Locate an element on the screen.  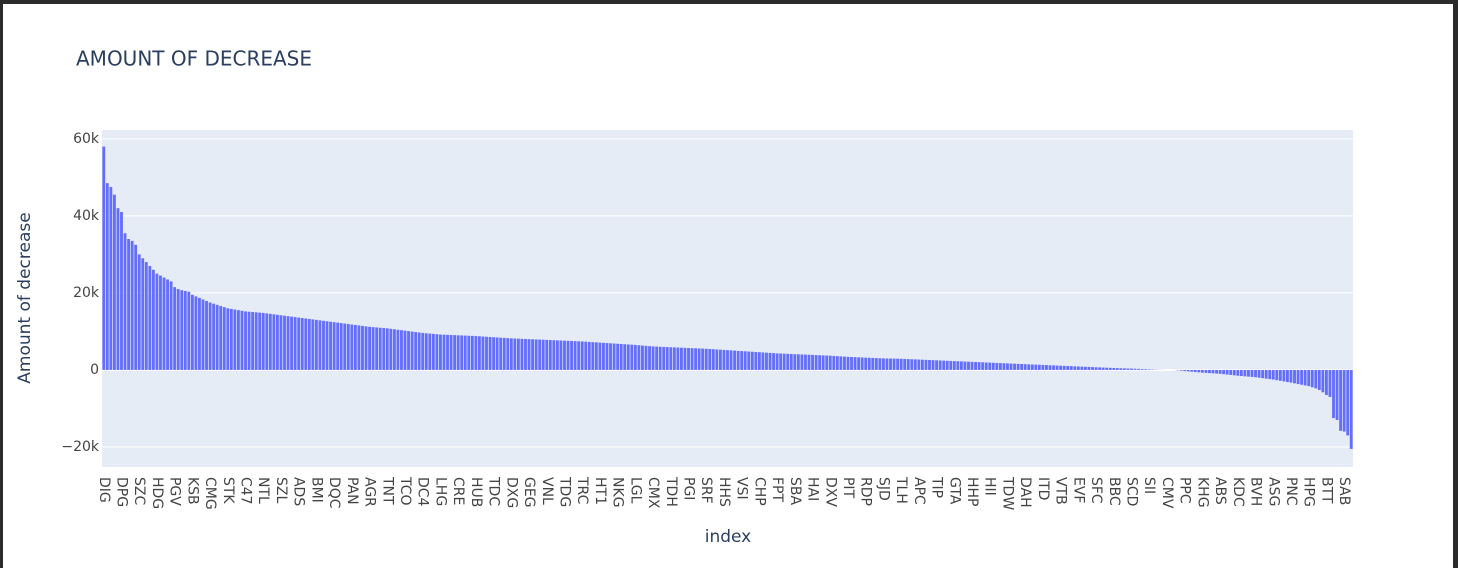
x-tick-label: SCD is located at coordinates (1132, 491).